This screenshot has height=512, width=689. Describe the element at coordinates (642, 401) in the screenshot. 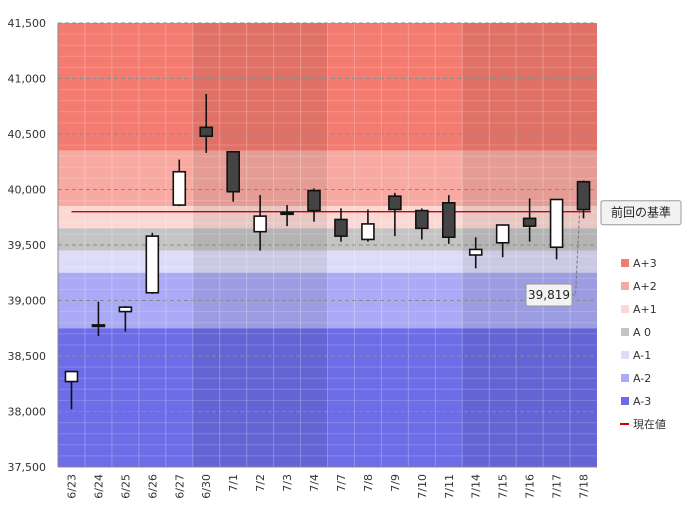

I see `legend-label: A-3` at that location.